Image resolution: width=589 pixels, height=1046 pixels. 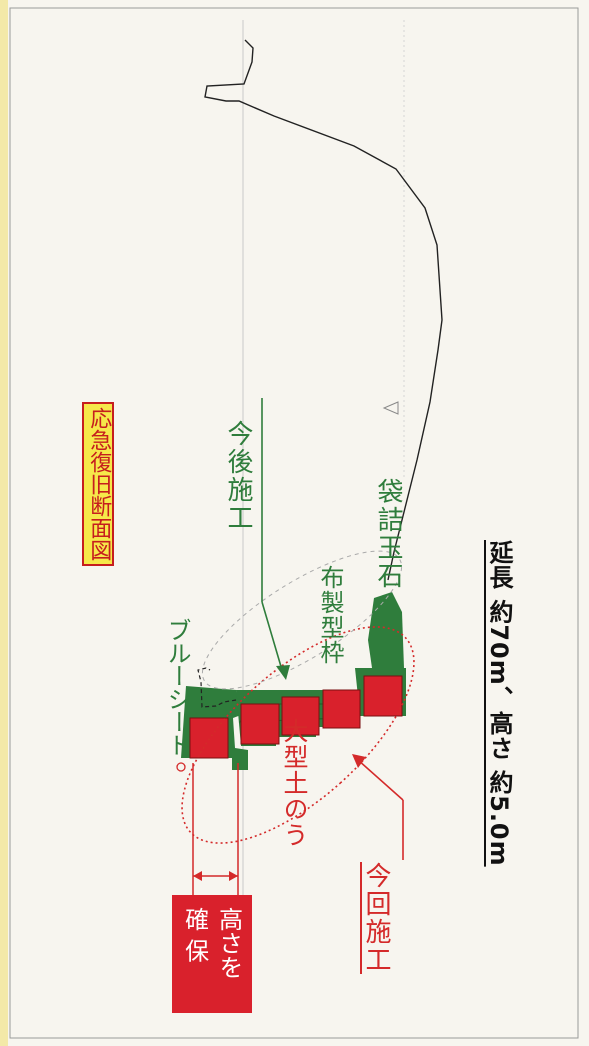 I want to click on yellow-edge, so click(x=4, y=523).